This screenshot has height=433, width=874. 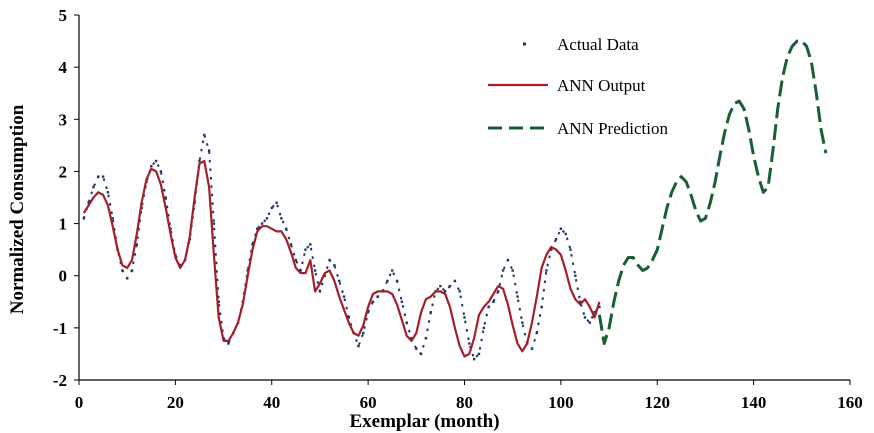 I want to click on x-tick-label: 60, so click(x=368, y=402).